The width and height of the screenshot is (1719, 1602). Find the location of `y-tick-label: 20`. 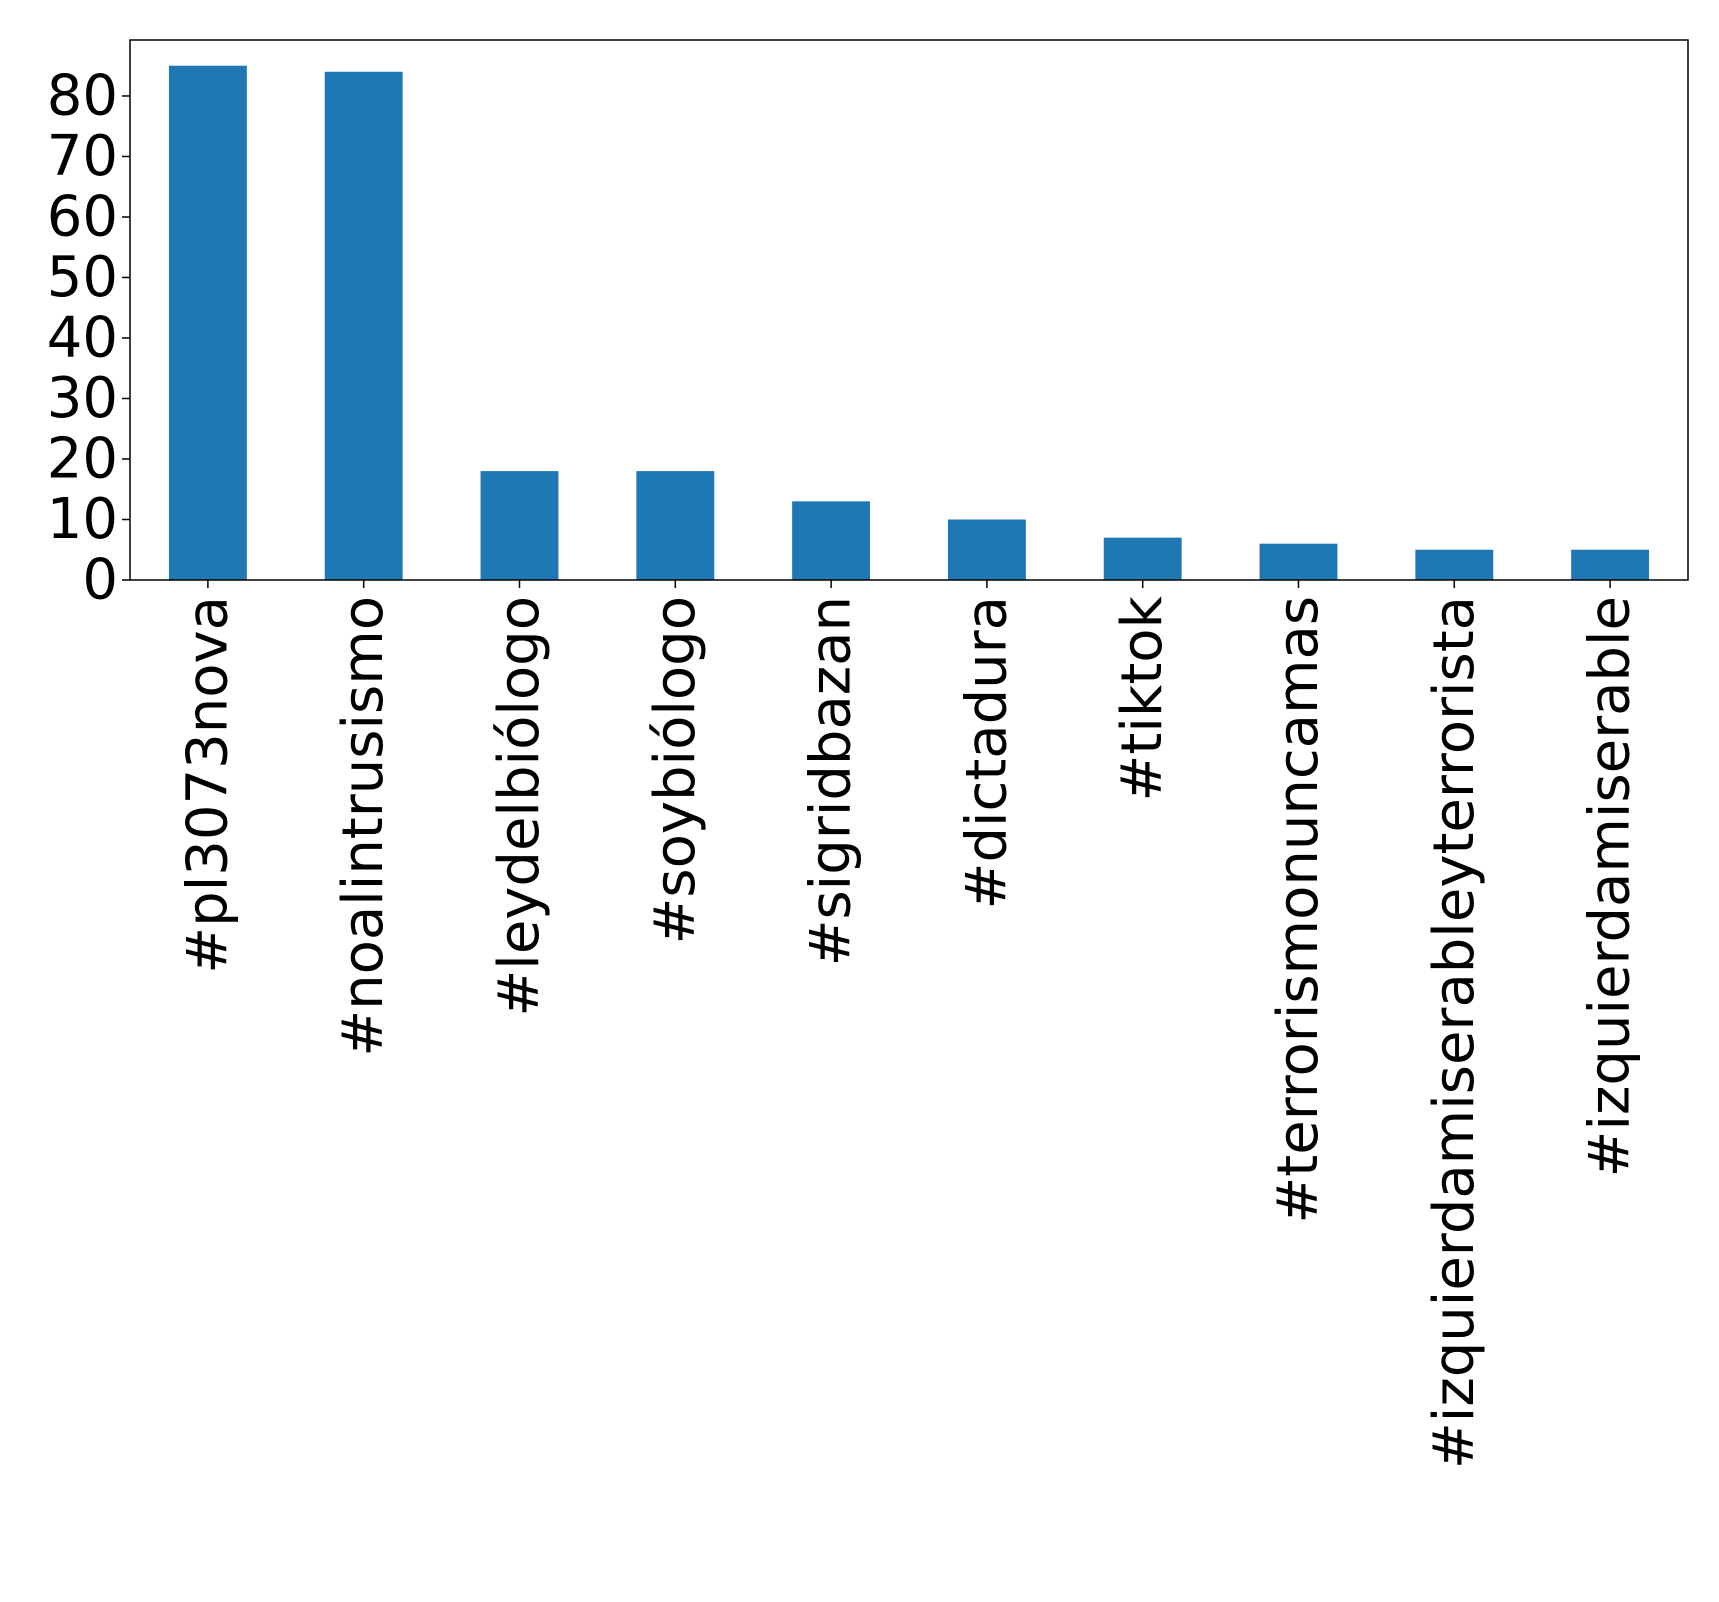

y-tick-label: 20 is located at coordinates (82, 458).